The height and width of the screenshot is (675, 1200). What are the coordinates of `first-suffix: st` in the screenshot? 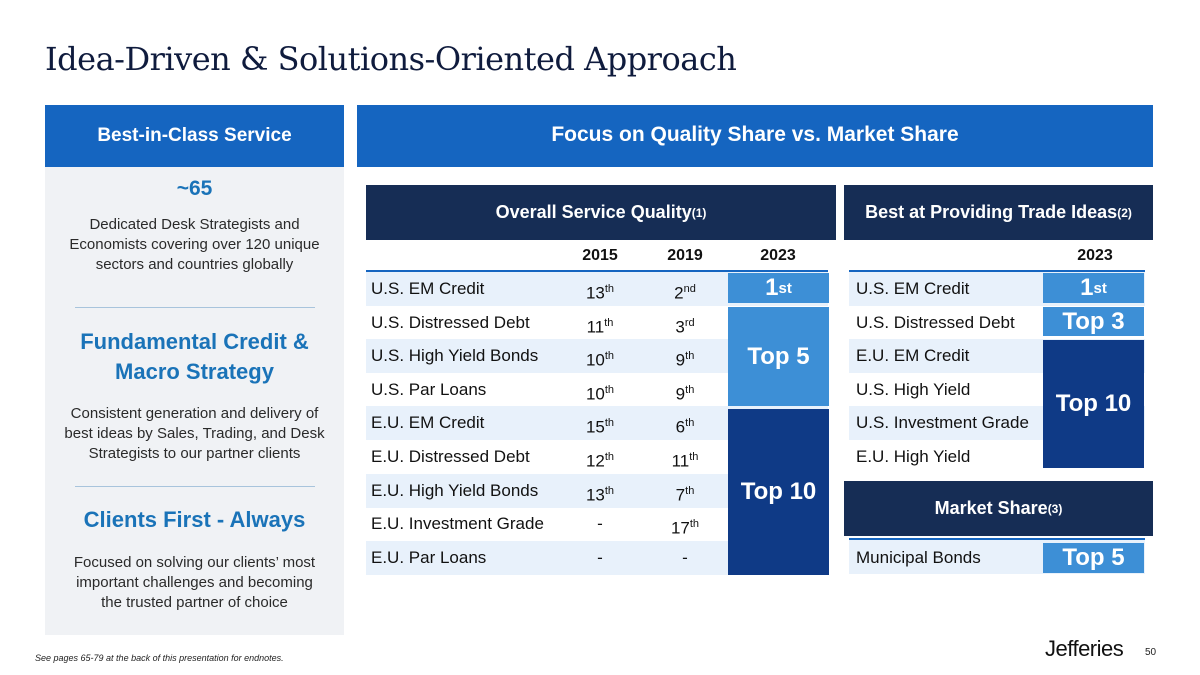 It's located at (785, 288).